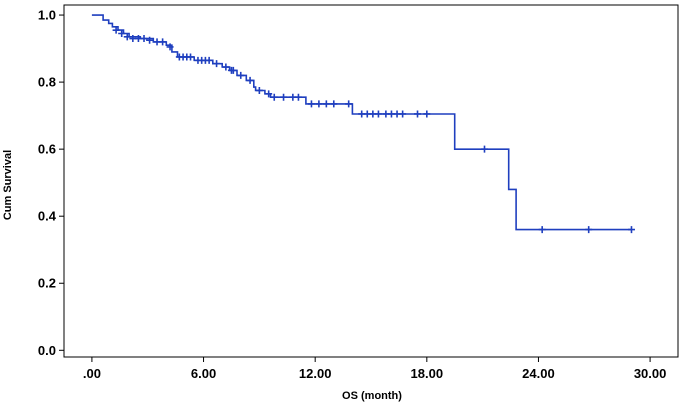  What do you see at coordinates (8, 185) in the screenshot?
I see `y-axis-title: Cum Survival` at bounding box center [8, 185].